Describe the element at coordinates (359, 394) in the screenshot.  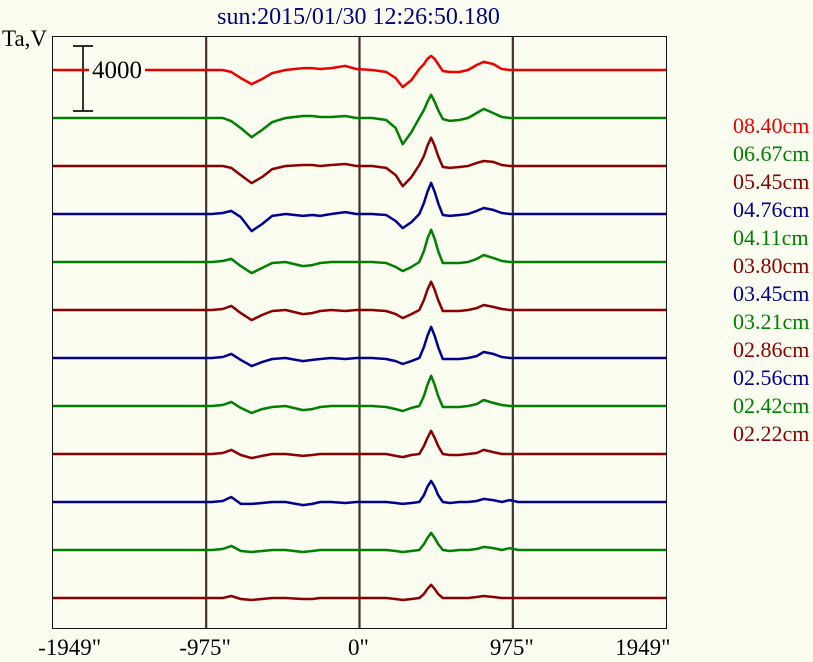
I see `trace-03.21cm` at that location.